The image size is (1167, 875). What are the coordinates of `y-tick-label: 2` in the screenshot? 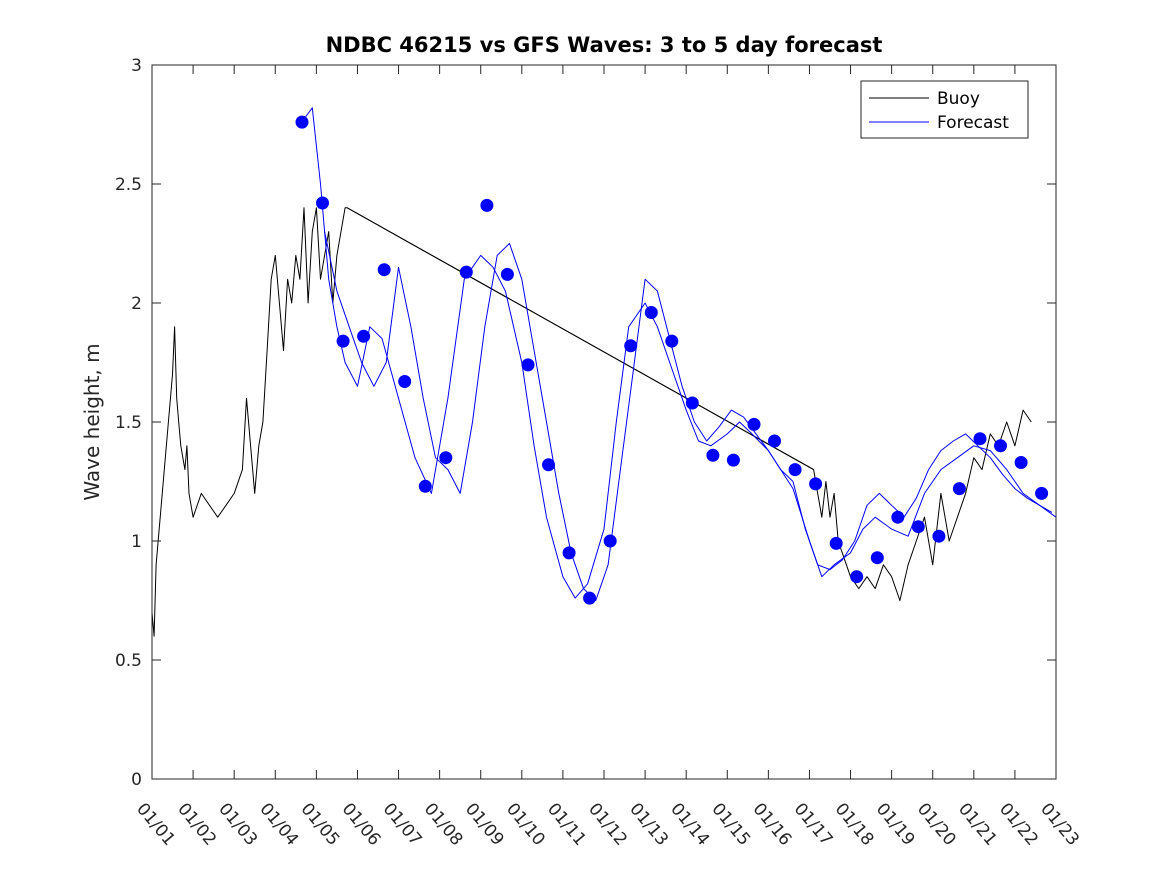 It's located at (136, 304).